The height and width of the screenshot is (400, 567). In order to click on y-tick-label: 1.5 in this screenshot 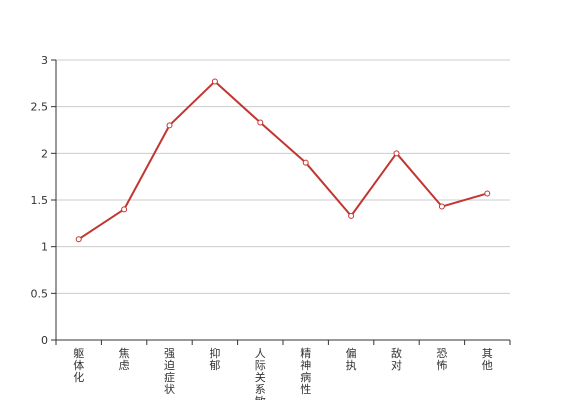, I will do `click(40, 200)`.